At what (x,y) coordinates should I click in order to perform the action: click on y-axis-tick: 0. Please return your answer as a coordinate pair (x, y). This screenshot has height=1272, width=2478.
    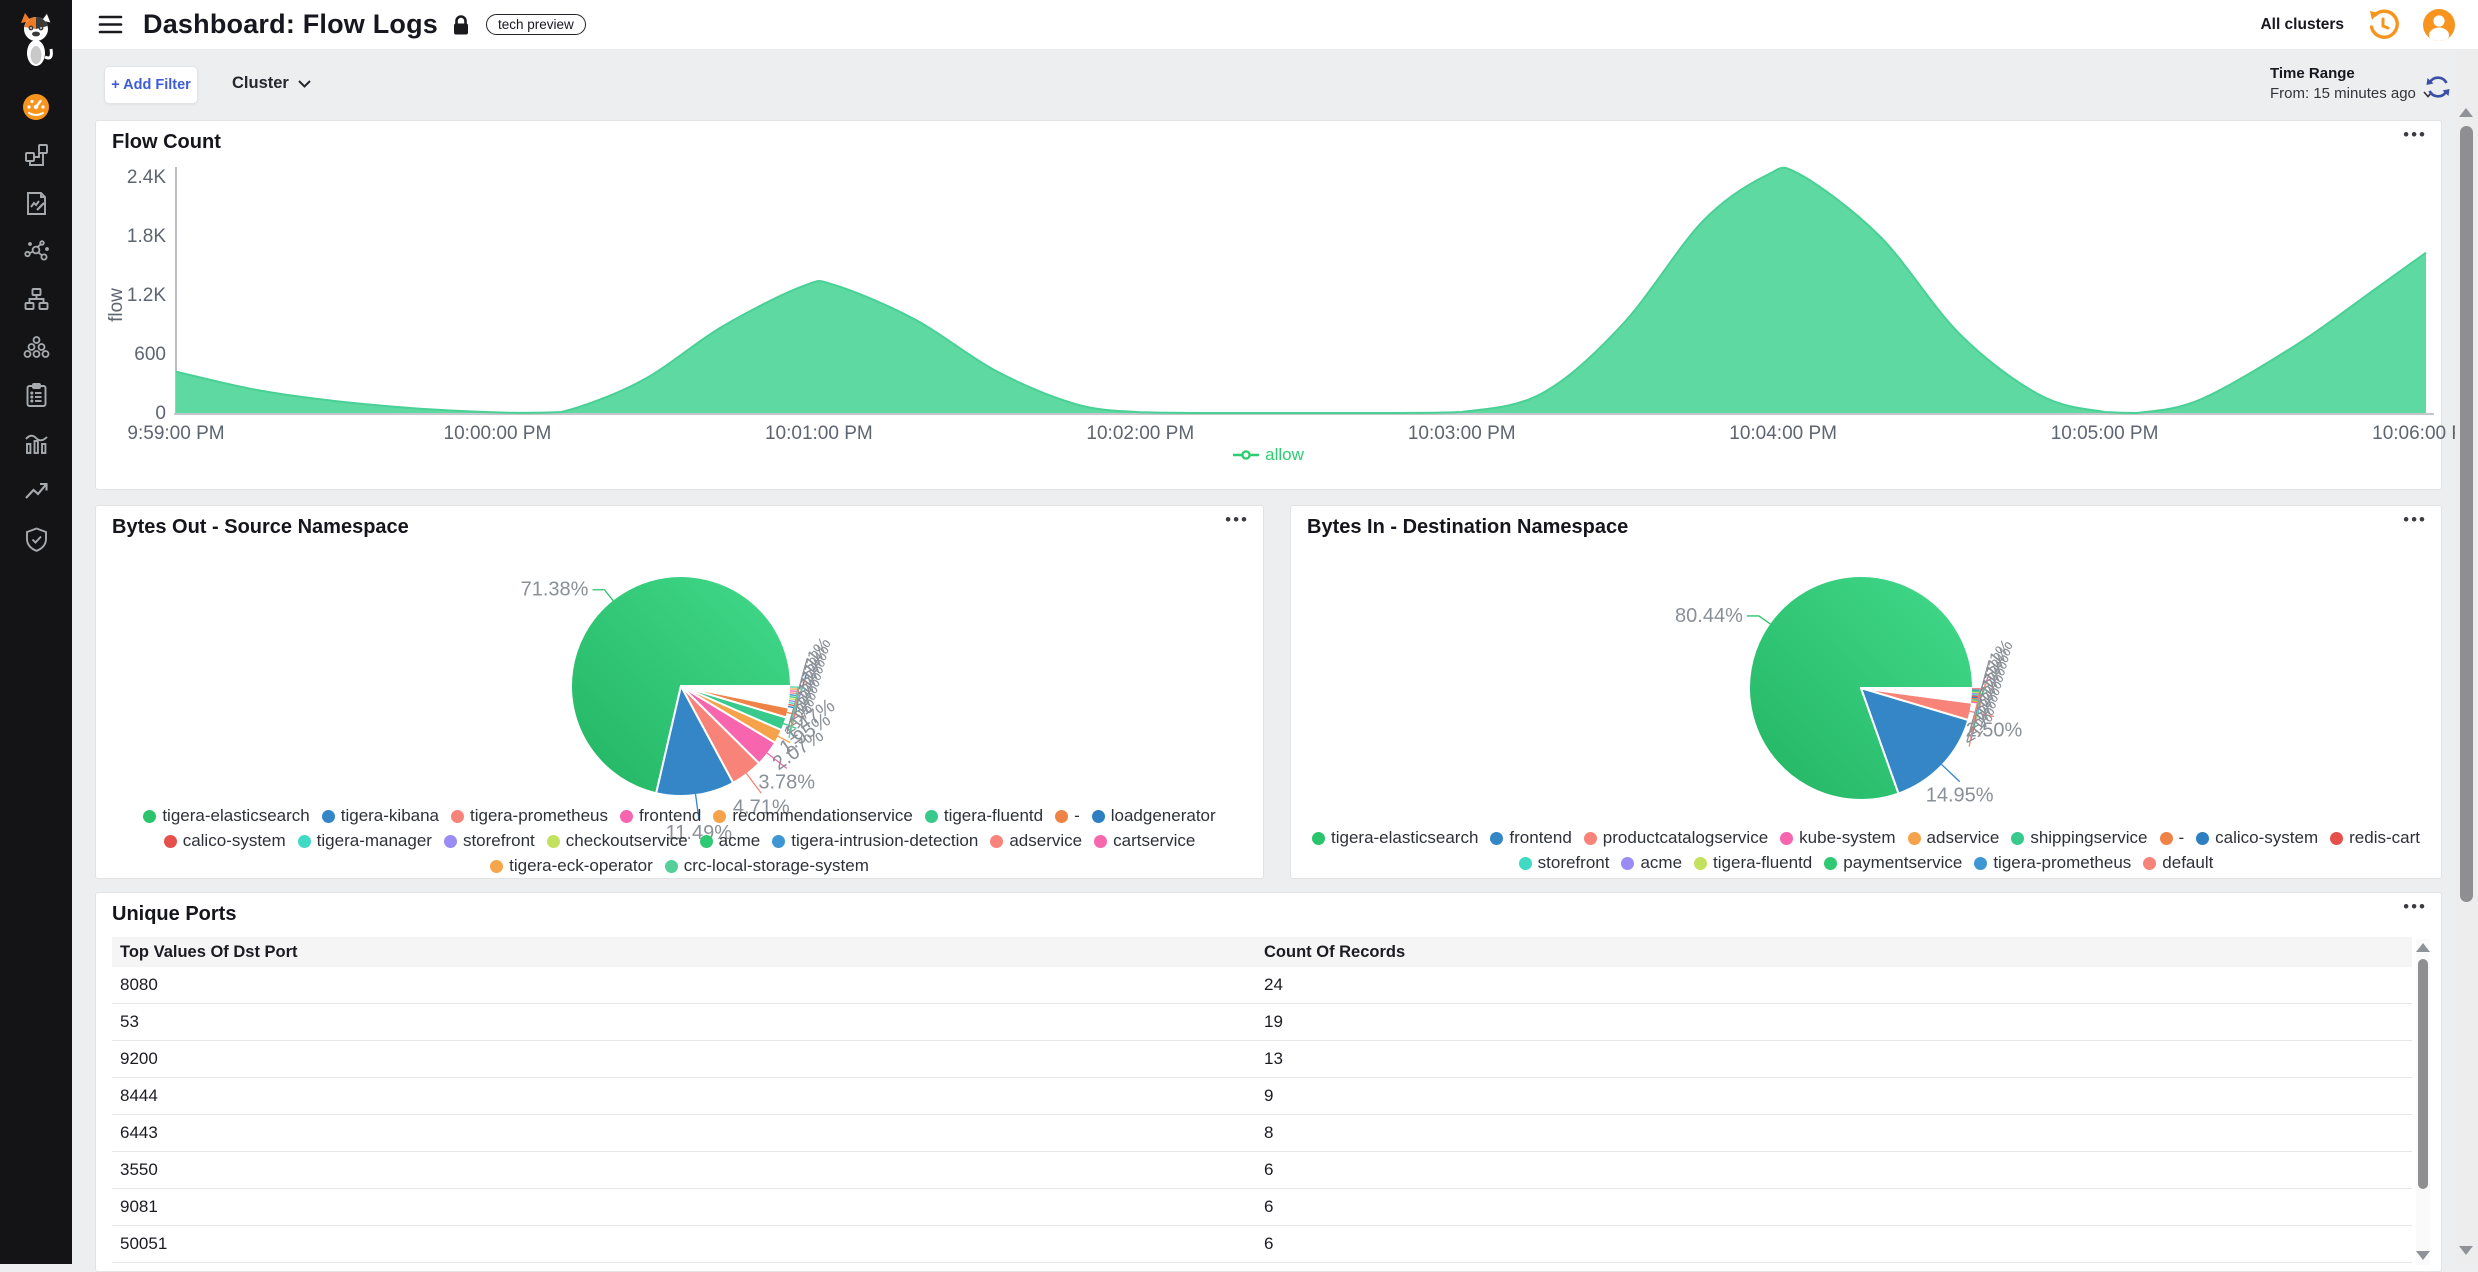
    Looking at the image, I should click on (160, 413).